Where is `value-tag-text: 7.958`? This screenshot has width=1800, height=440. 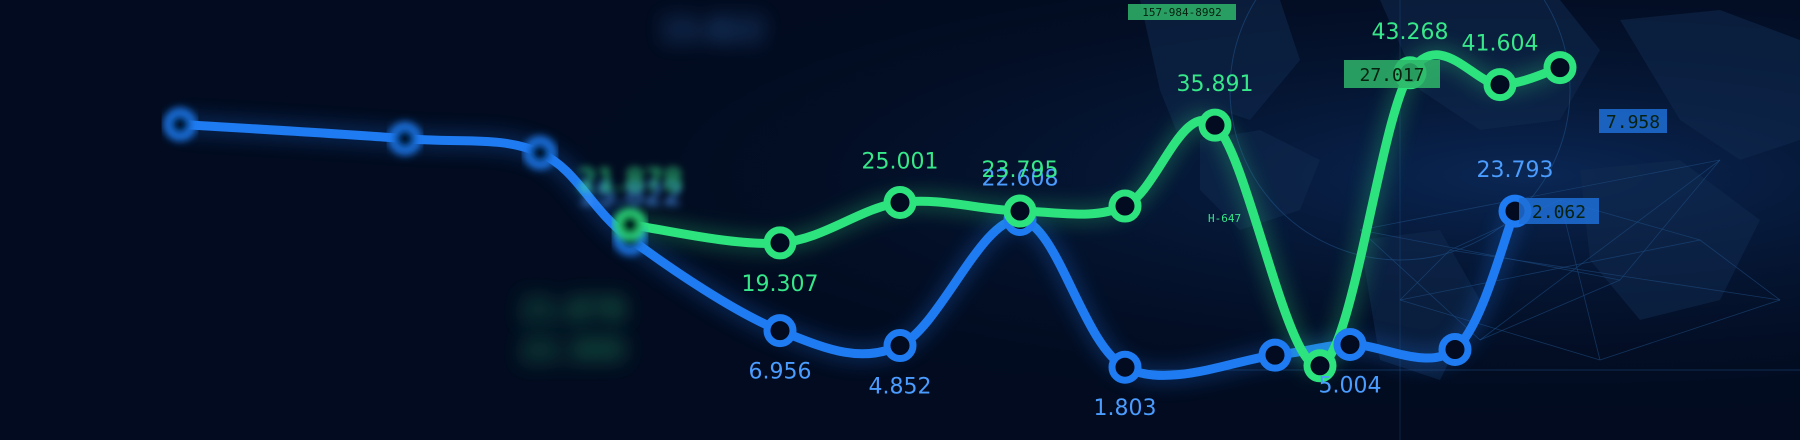 value-tag-text: 7.958 is located at coordinates (1633, 122).